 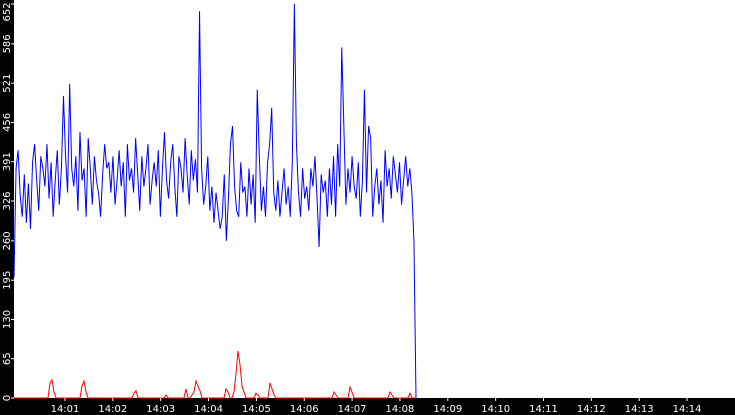 What do you see at coordinates (112, 409) in the screenshot?
I see `x-tick-label: 14:02` at bounding box center [112, 409].